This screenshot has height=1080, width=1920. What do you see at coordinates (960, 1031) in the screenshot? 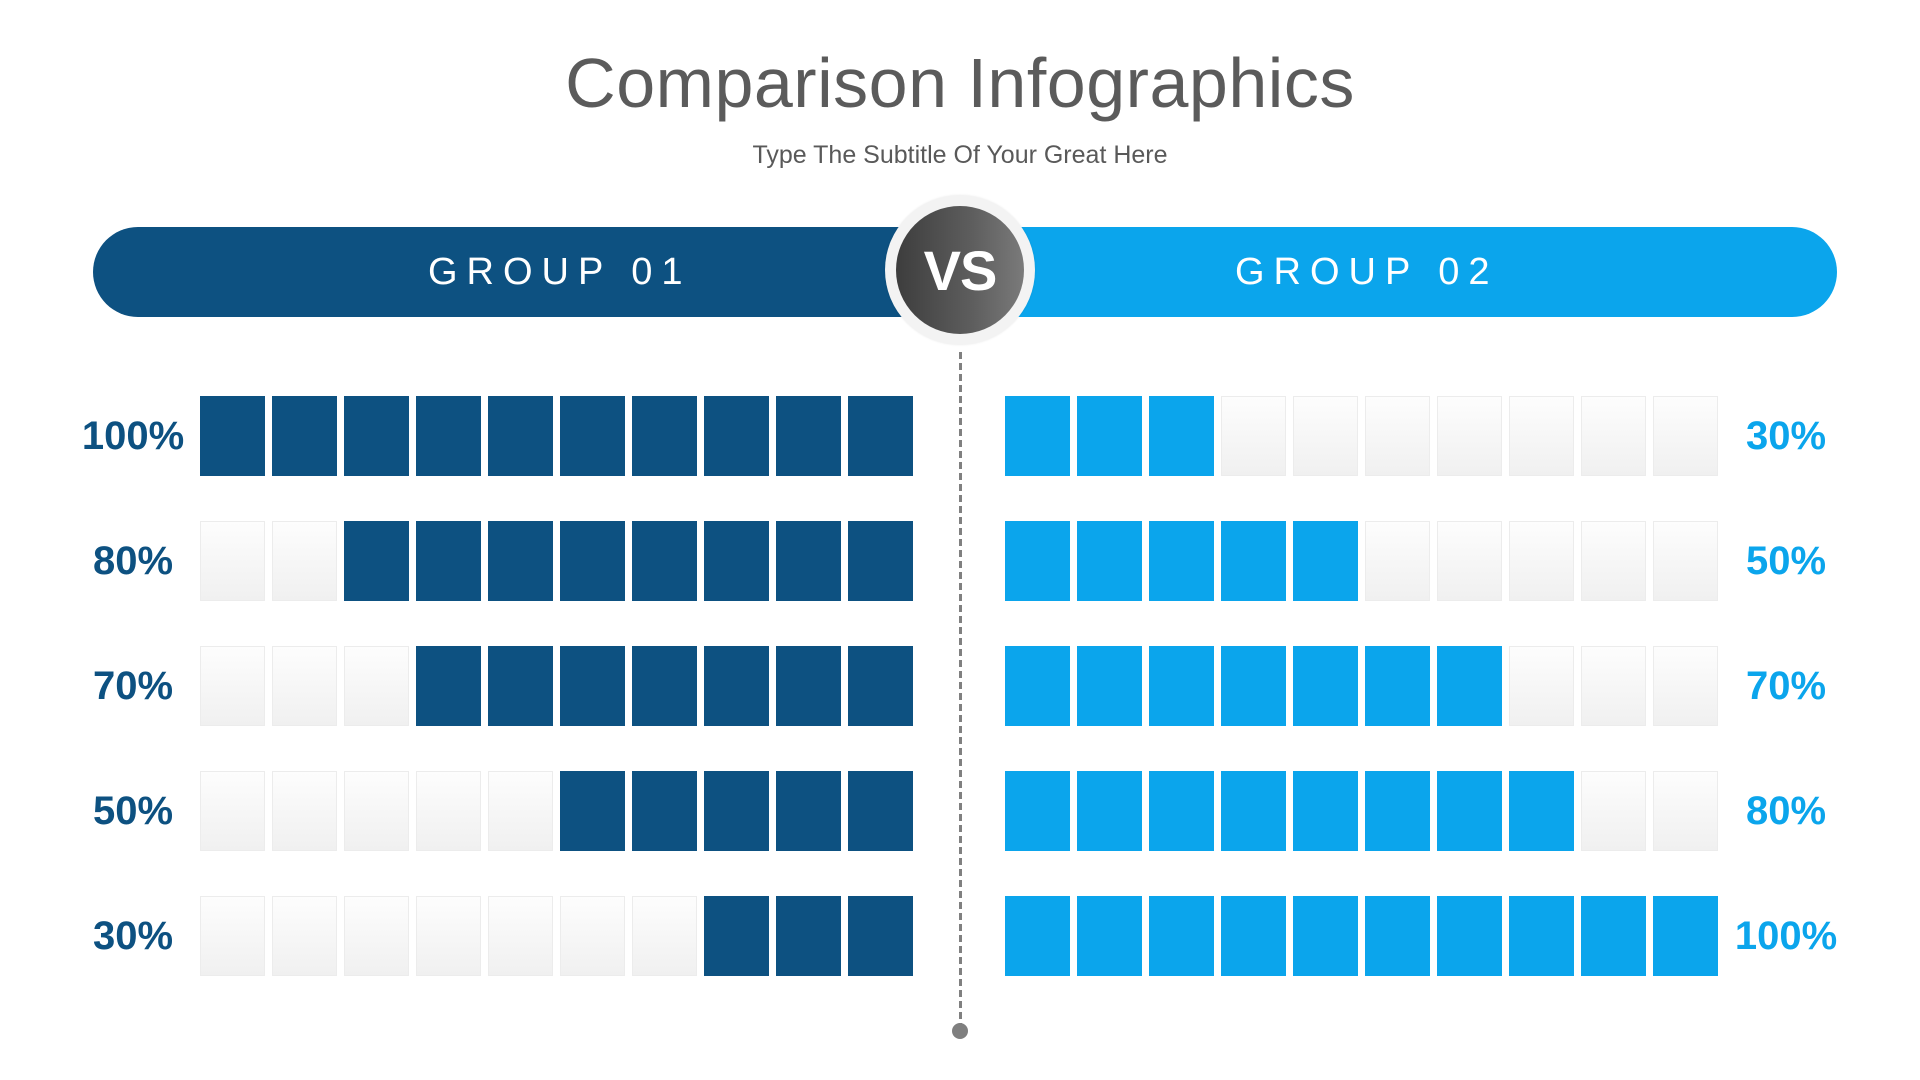
I see `divider-end-dot` at bounding box center [960, 1031].